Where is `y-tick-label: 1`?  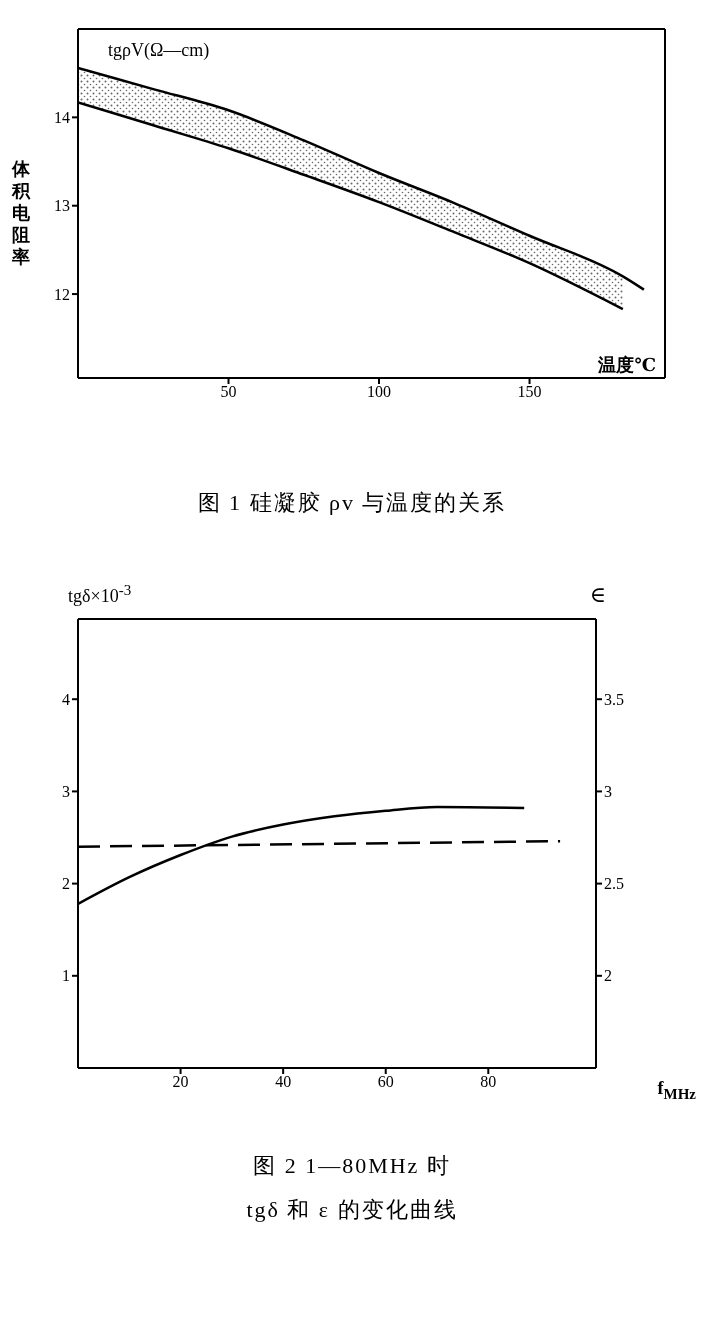 y-tick-label: 1 is located at coordinates (66, 976).